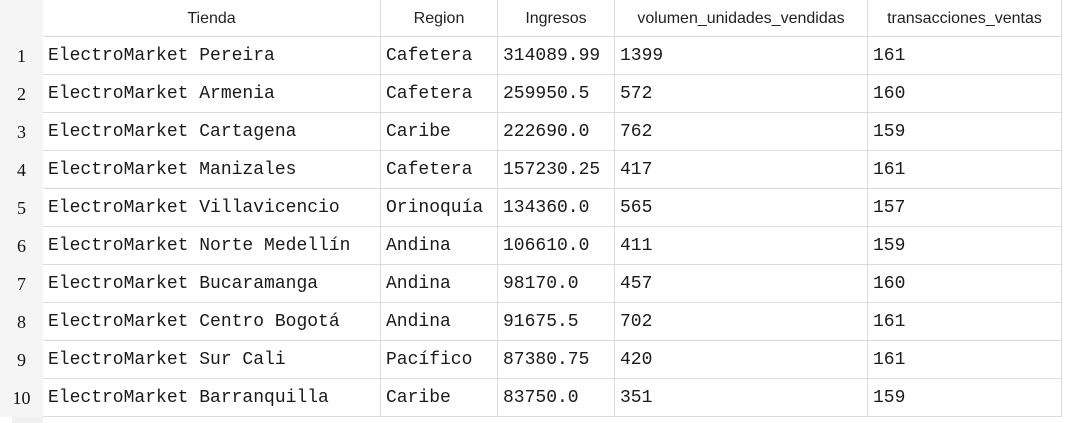 Image resolution: width=1071 pixels, height=423 pixels. What do you see at coordinates (556, 322) in the screenshot?
I see `table-cell-ingresos: 91675.5` at bounding box center [556, 322].